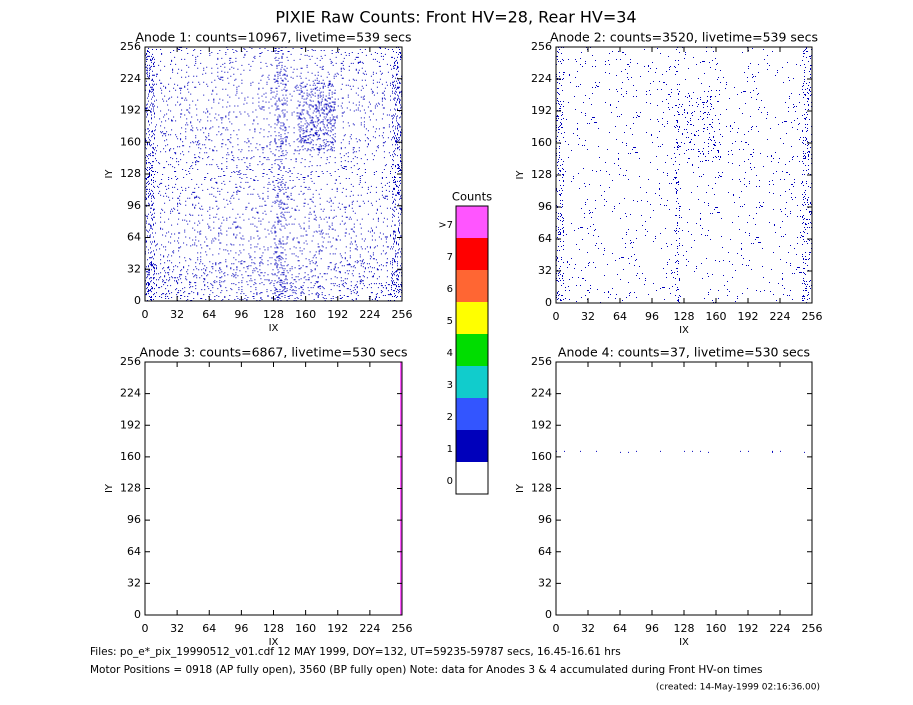 This screenshot has height=705, width=913. Describe the element at coordinates (450, 449) in the screenshot. I see `colorbar-label: 1` at that location.